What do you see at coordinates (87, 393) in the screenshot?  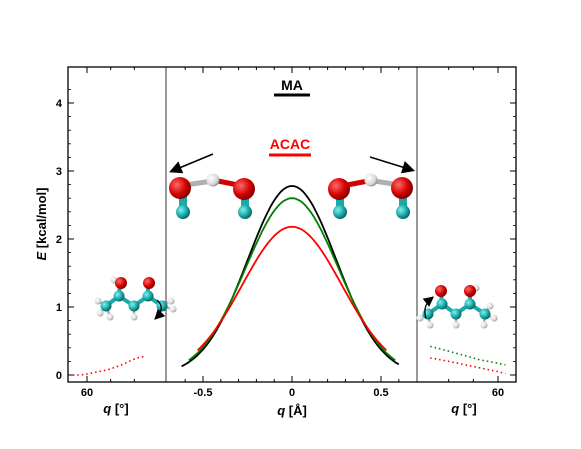 I see `x-tick-label-left: 60` at bounding box center [87, 393].